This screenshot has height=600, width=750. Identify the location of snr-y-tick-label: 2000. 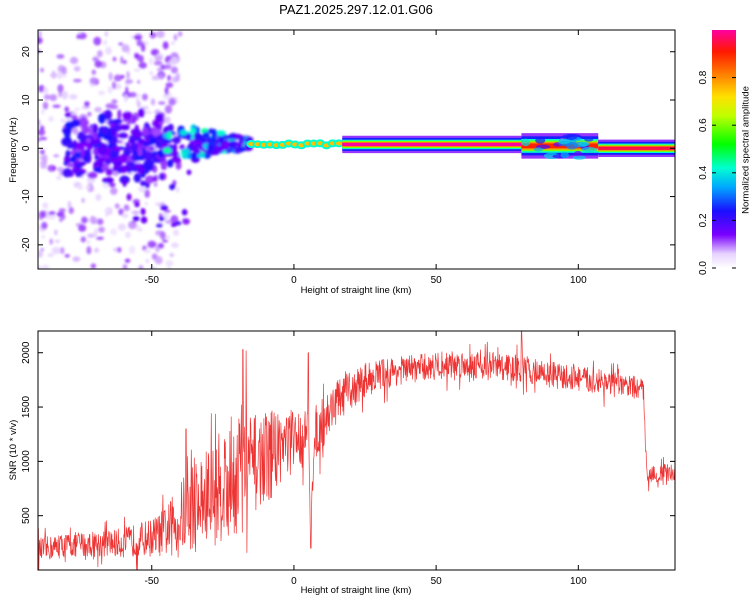
(26, 352).